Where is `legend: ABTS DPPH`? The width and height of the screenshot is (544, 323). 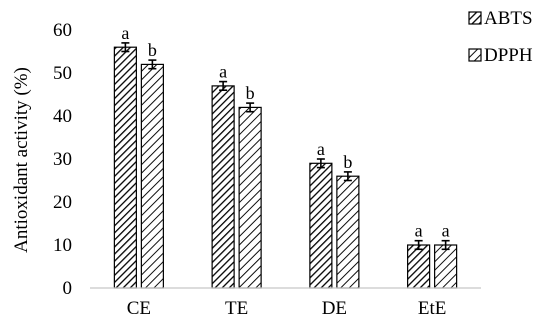
legend: ABTS DPPH is located at coordinates (500, 37).